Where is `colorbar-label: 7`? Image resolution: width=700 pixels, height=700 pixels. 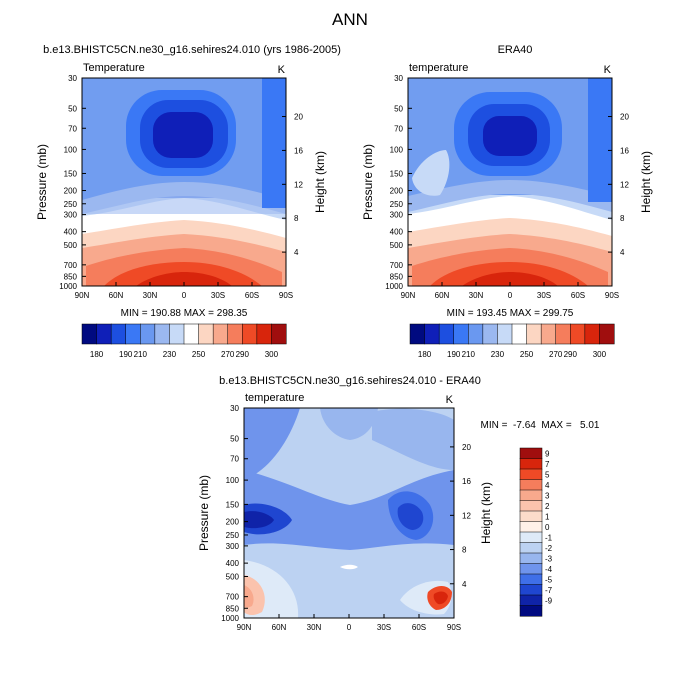 colorbar-label: 7 is located at coordinates (547, 464).